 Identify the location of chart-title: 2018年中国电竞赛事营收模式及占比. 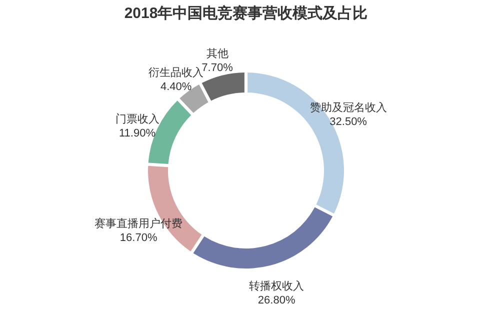
(246, 13).